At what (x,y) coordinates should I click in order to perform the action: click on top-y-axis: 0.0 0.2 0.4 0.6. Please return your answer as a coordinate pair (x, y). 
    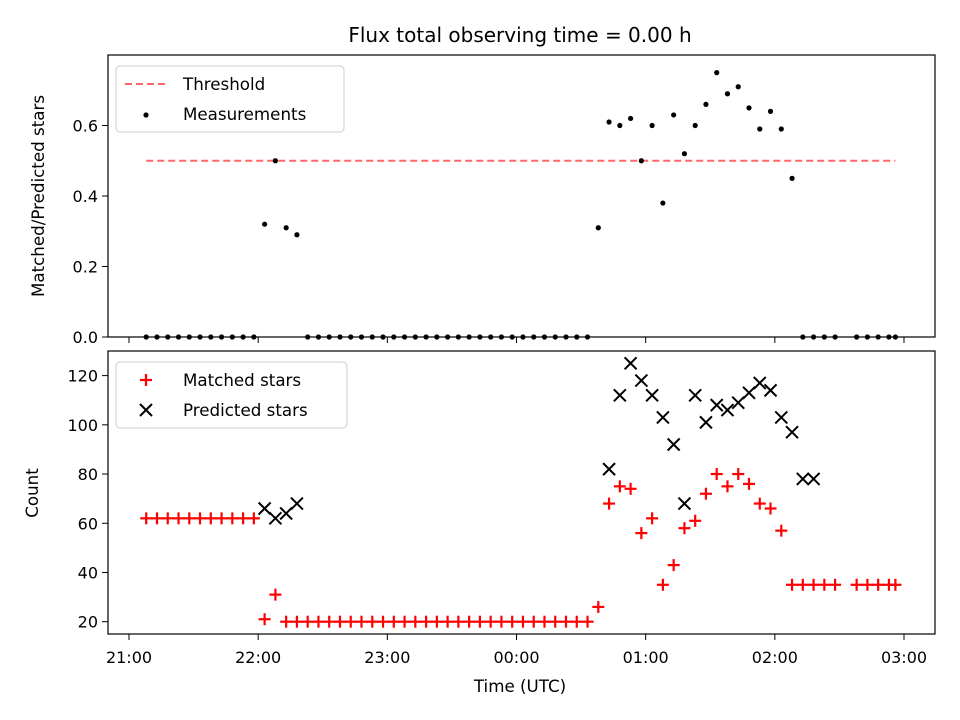
    Looking at the image, I should click on (90, 232).